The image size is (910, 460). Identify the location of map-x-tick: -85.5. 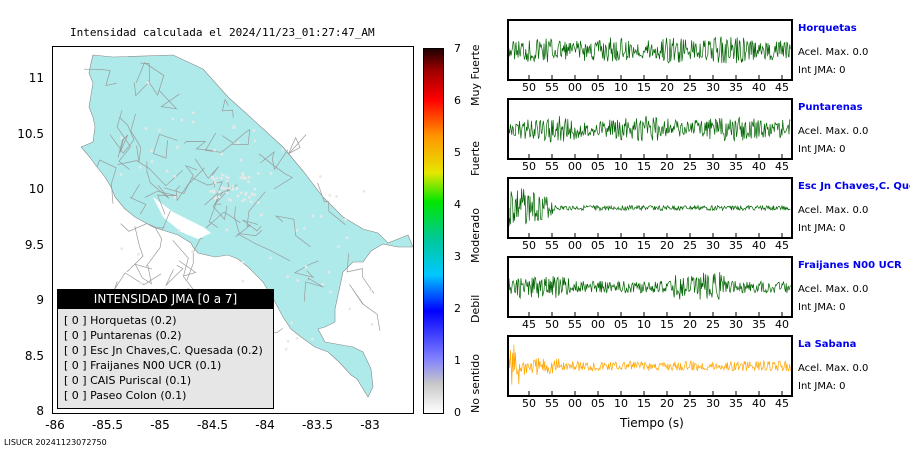
(107, 425).